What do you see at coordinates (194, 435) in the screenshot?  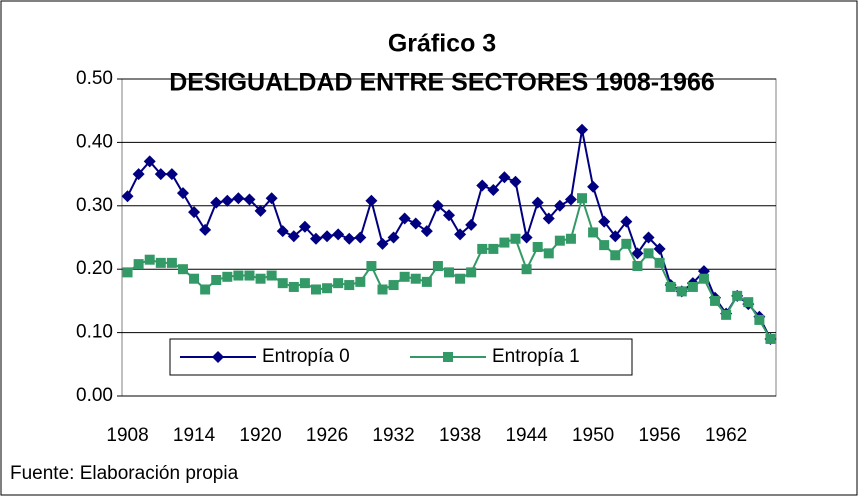 I see `x-tick-label: 1914` at bounding box center [194, 435].